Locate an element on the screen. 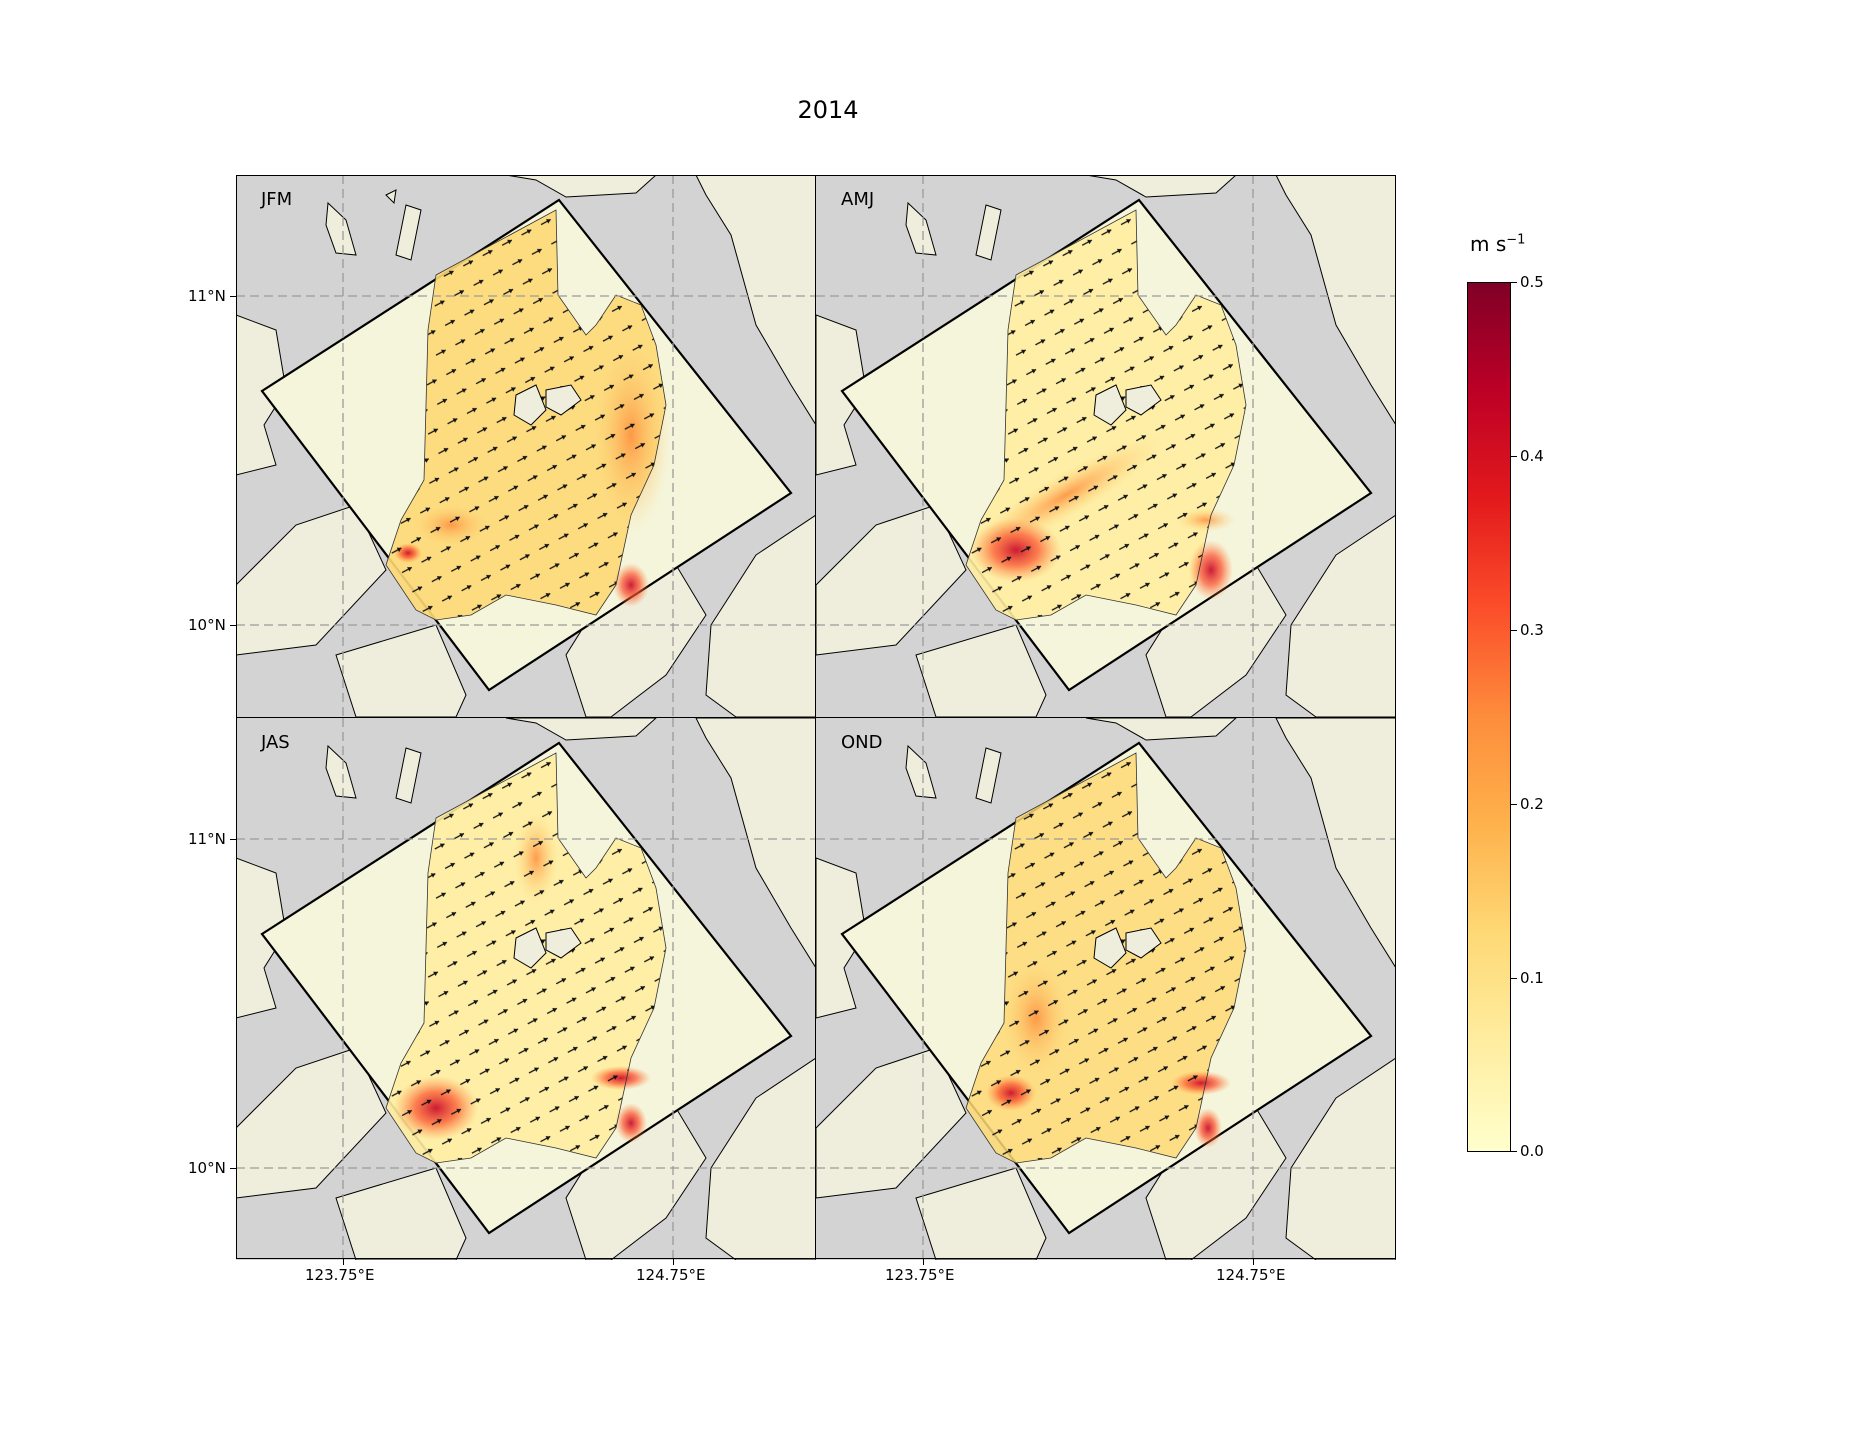  panel-label-jas: JAS is located at coordinates (275, 742).